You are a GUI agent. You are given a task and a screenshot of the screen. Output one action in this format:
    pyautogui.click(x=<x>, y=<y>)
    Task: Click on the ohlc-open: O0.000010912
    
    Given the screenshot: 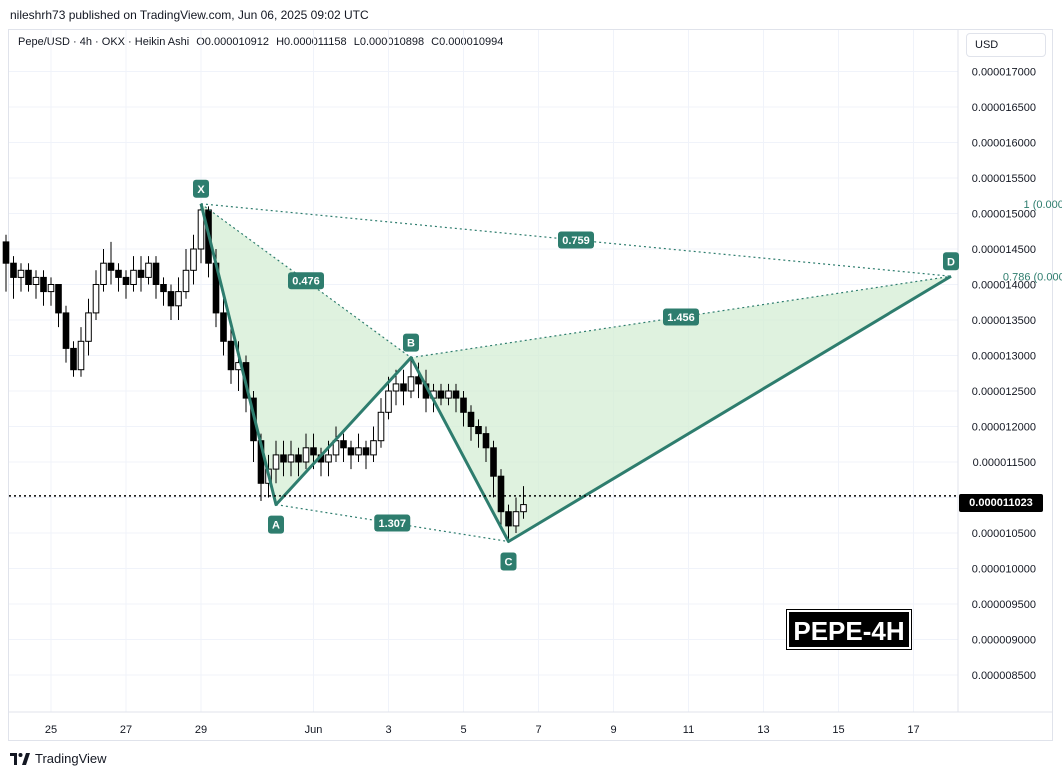 What is the action you would take?
    pyautogui.click(x=233, y=42)
    